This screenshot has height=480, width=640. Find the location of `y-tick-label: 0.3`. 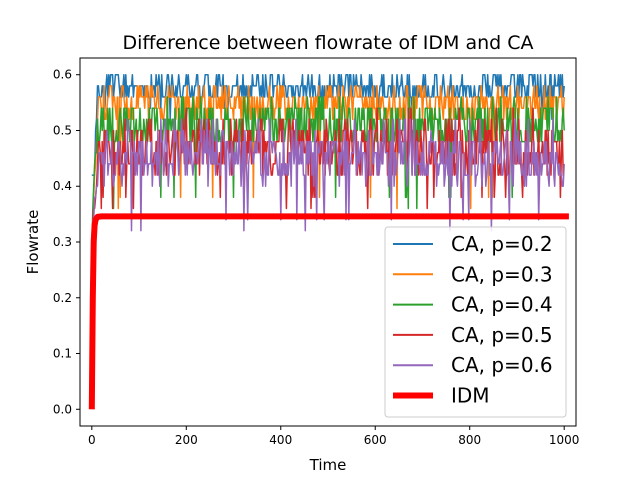

y-tick-label: 0.3 is located at coordinates (62, 242).